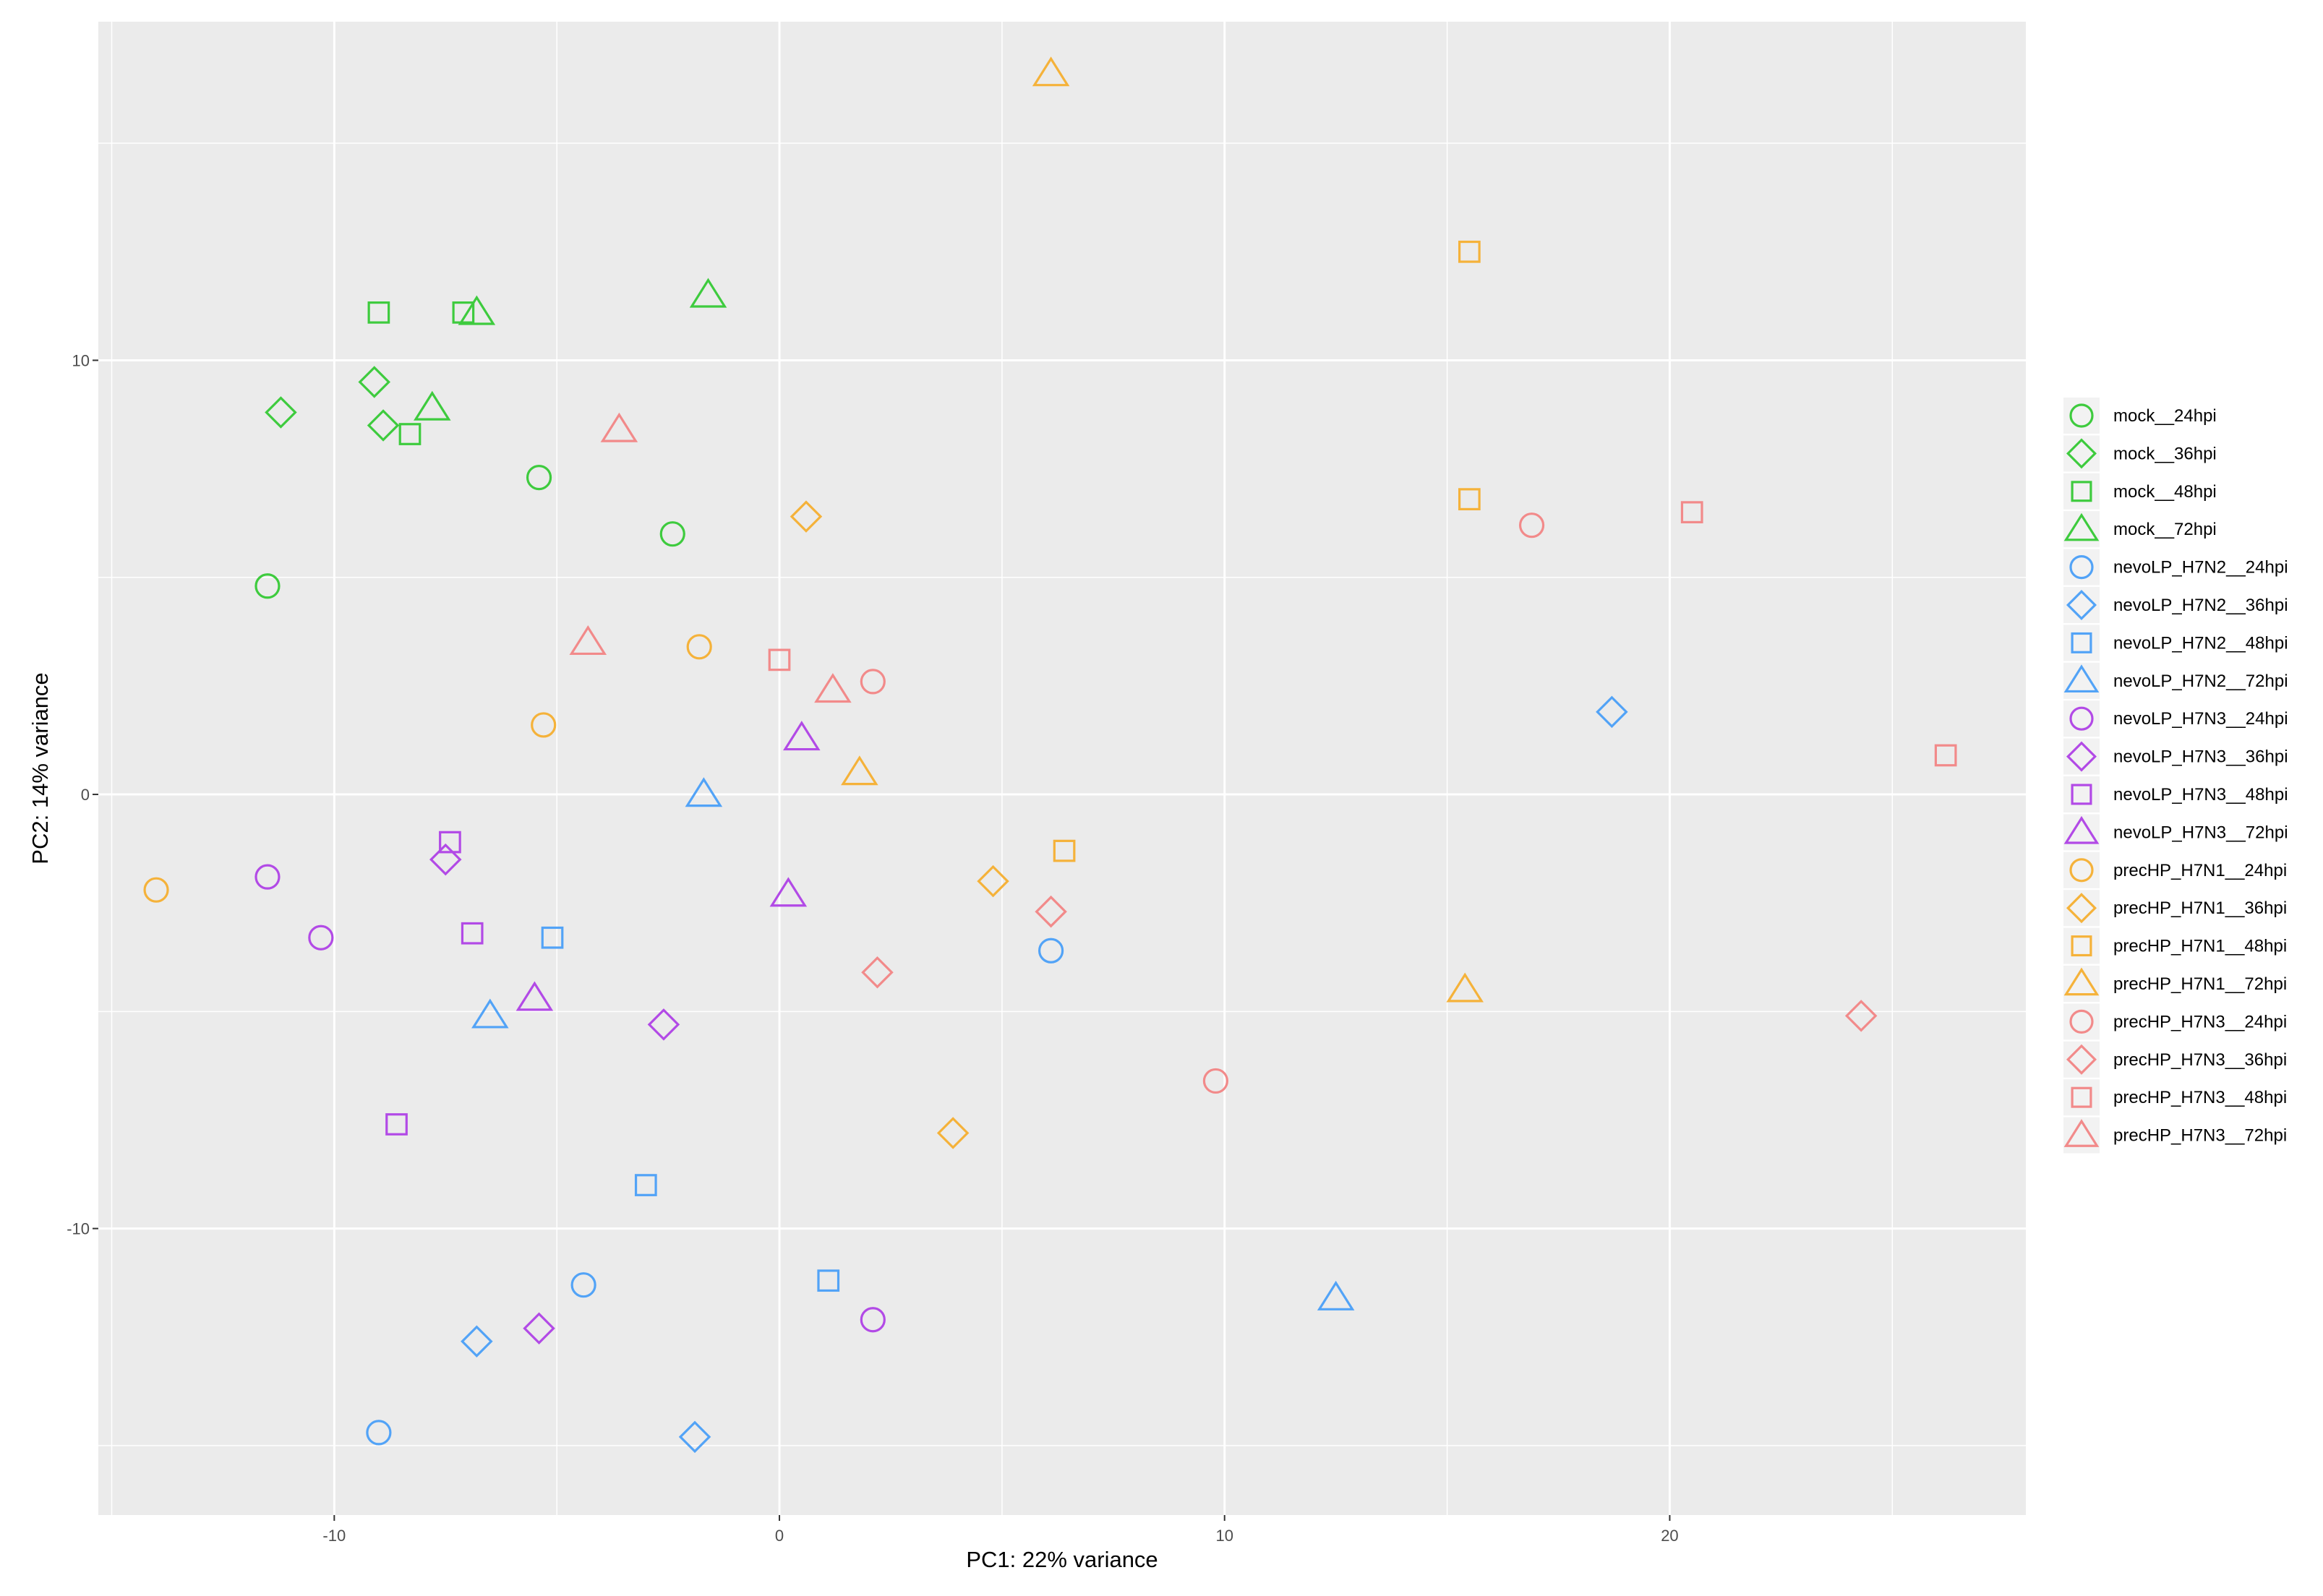 This screenshot has width=2323, height=1596. I want to click on legend-label: precHP_H7N3__24hpi, so click(2200, 1021).